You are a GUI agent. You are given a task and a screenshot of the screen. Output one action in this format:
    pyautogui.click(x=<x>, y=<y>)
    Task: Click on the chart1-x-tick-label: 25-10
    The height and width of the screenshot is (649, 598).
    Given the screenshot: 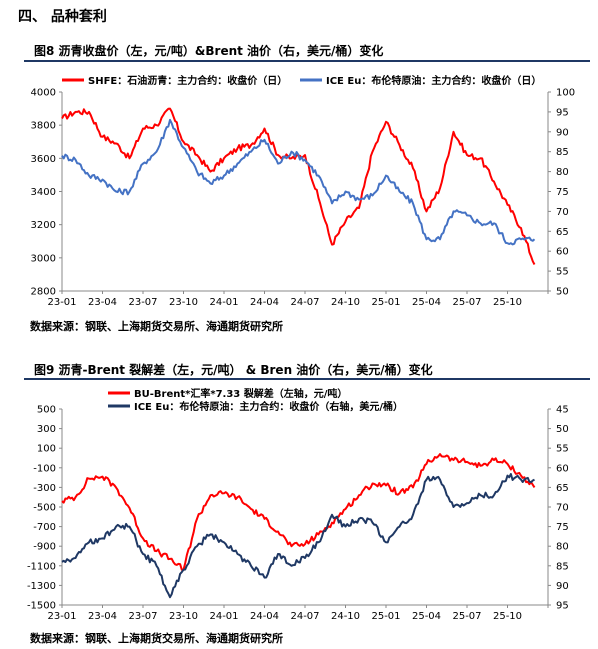 What is the action you would take?
    pyautogui.click(x=507, y=302)
    